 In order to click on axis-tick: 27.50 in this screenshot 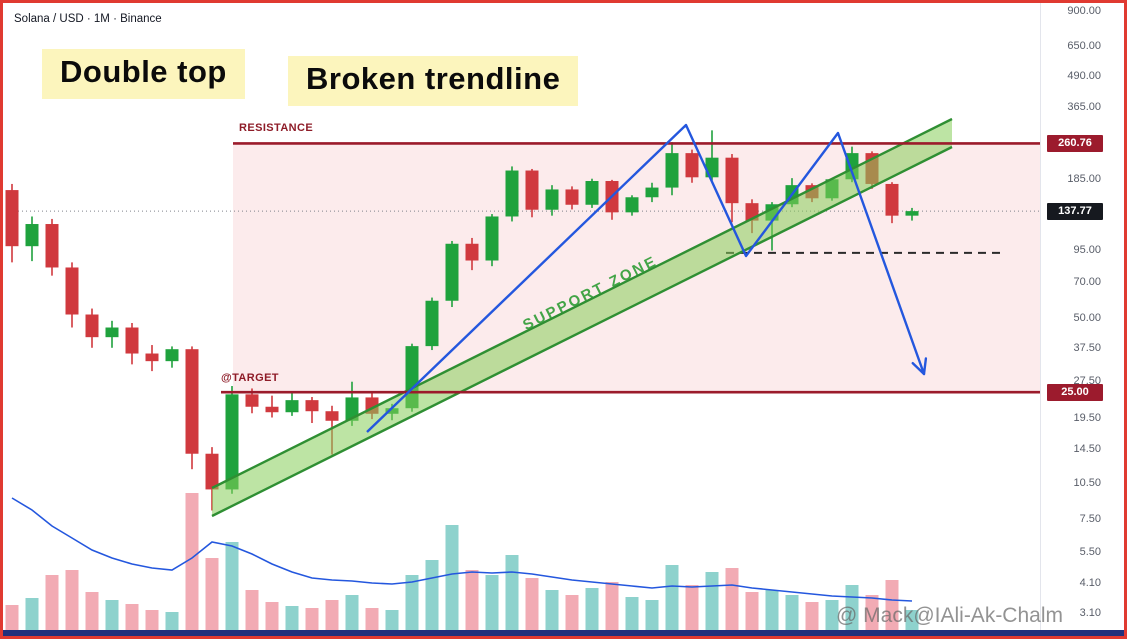, I will do `click(1087, 381)`.